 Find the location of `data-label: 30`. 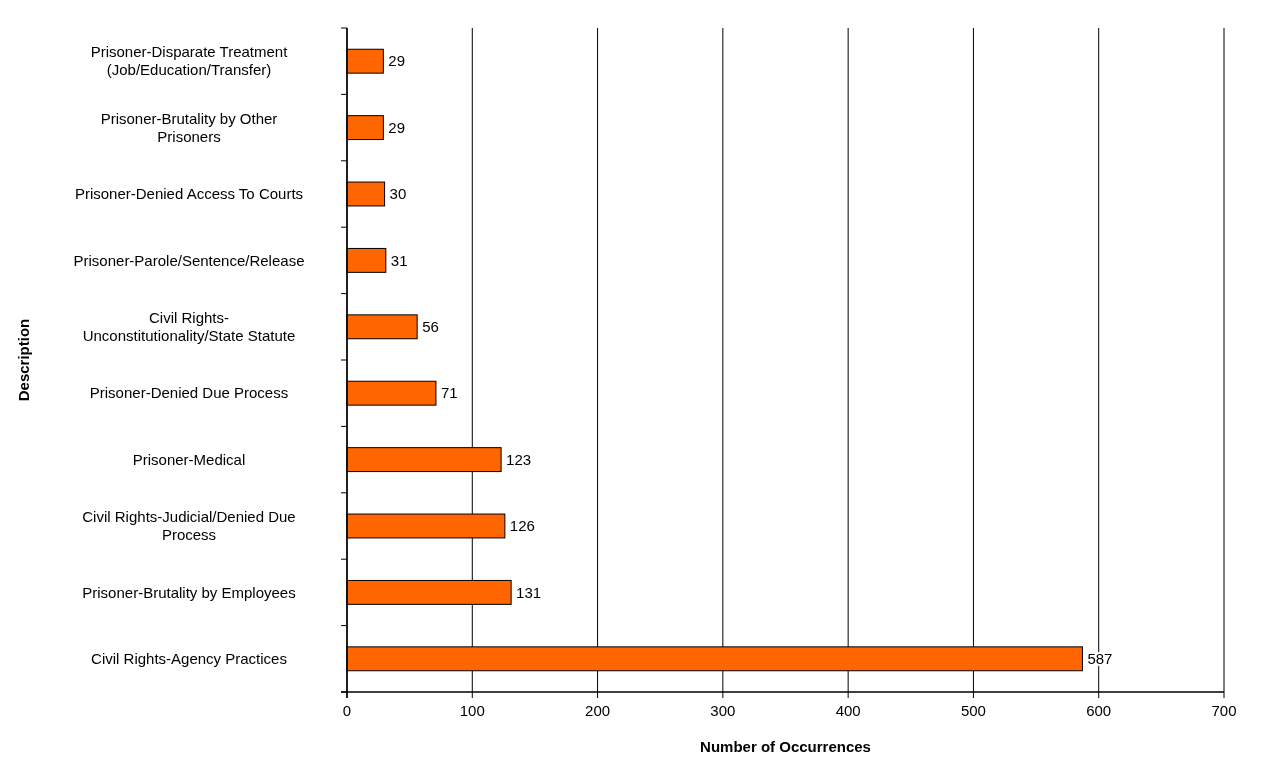

data-label: 30 is located at coordinates (398, 194).